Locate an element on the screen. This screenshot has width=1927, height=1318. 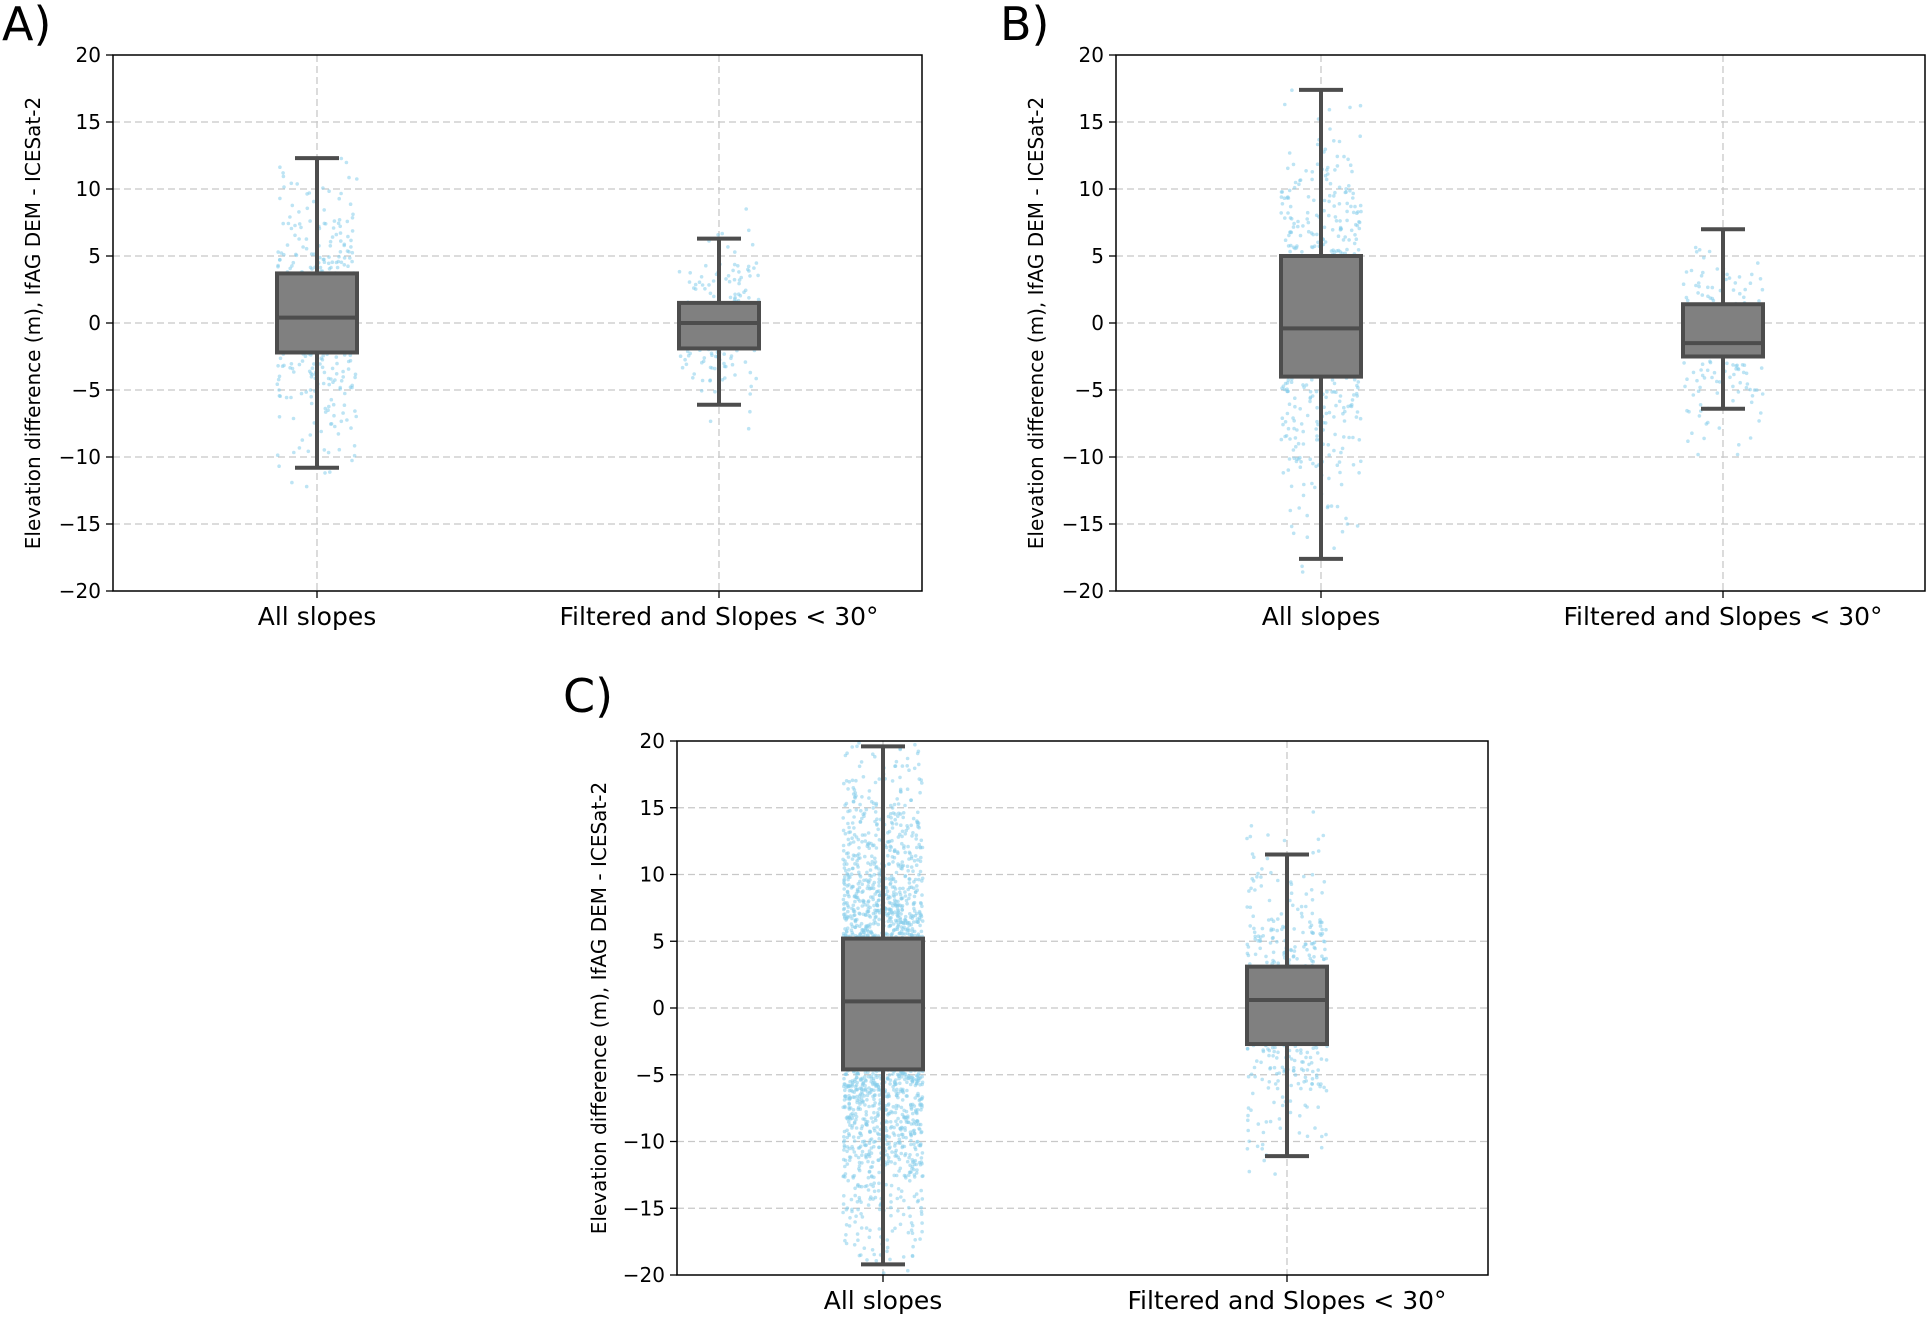
y-tick-label: 10 is located at coordinates (1091, 189).